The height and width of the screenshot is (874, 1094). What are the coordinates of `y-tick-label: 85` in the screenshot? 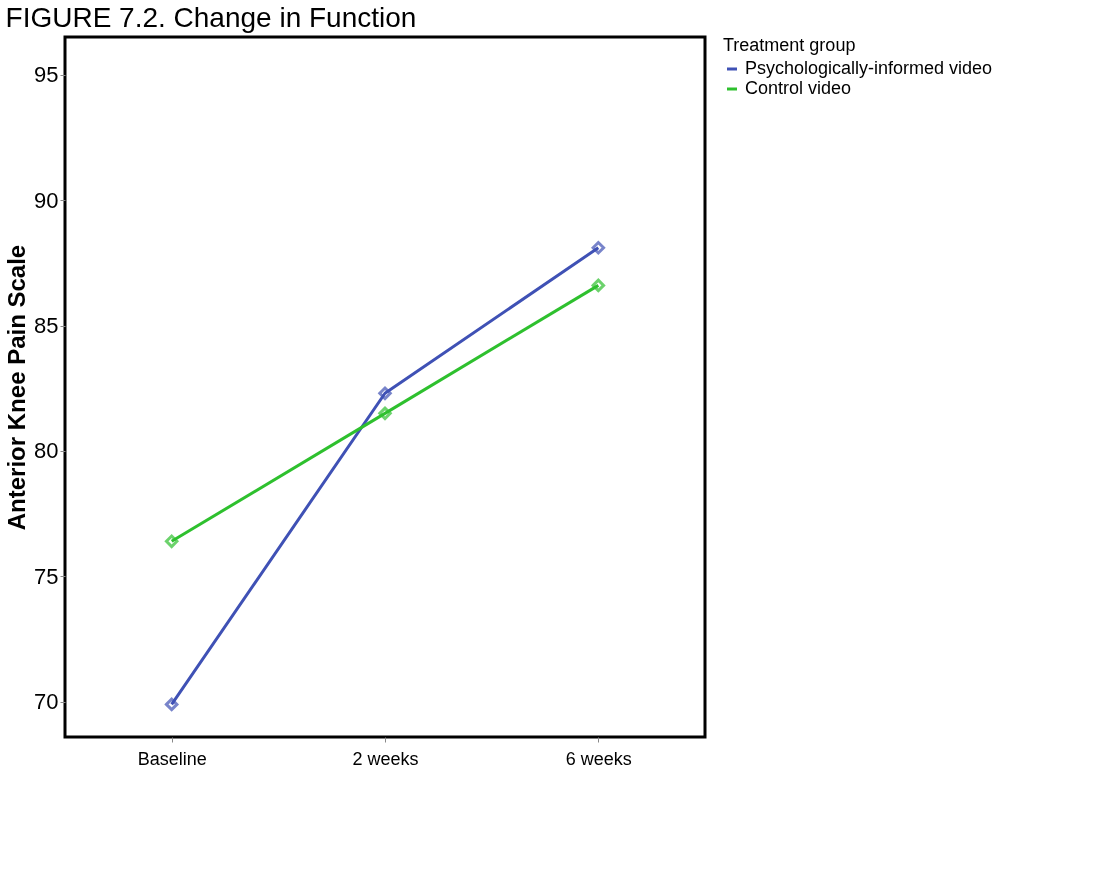 It's located at (46, 326).